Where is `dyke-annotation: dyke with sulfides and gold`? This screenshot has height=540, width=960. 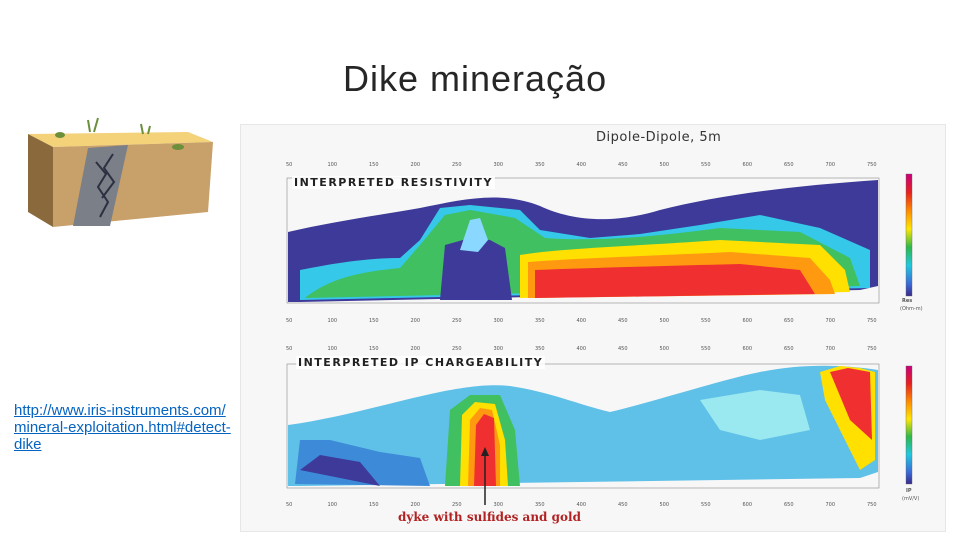 dyke-annotation: dyke with sulfides and gold is located at coordinates (489, 517).